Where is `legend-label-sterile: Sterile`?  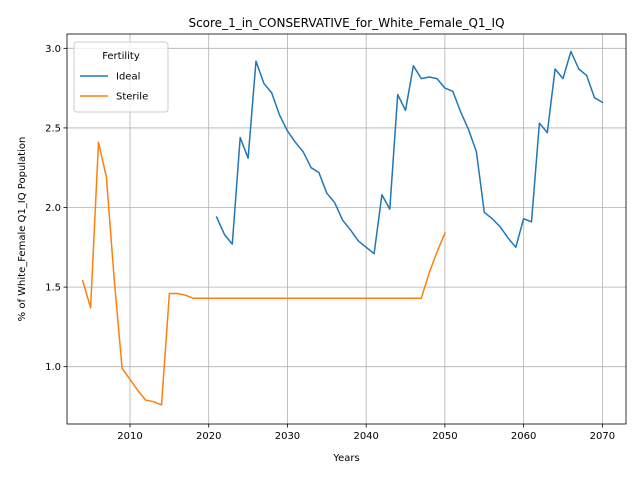
legend-label-sterile: Sterile is located at coordinates (132, 97).